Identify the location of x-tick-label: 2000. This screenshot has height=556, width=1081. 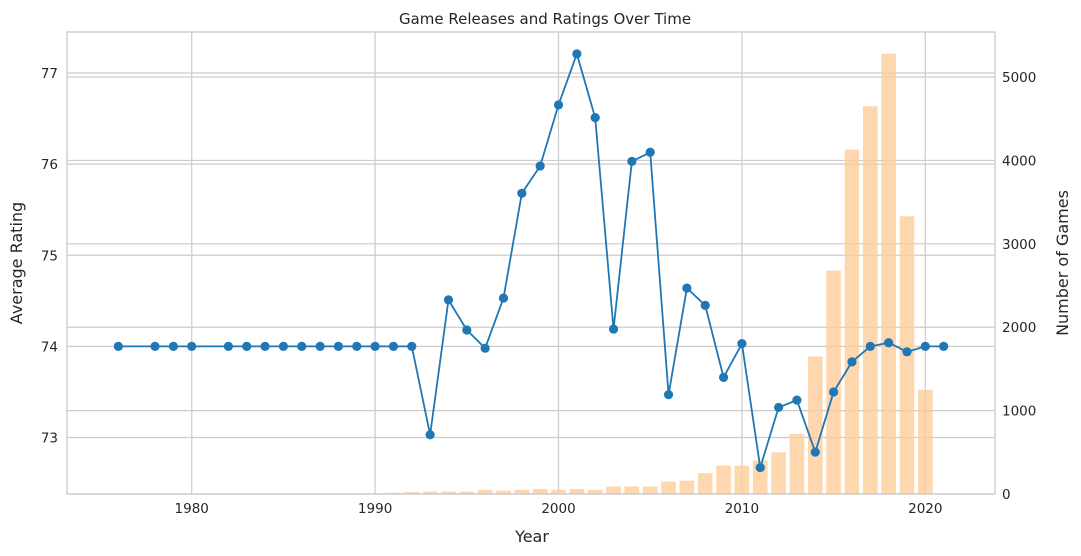
(558, 509).